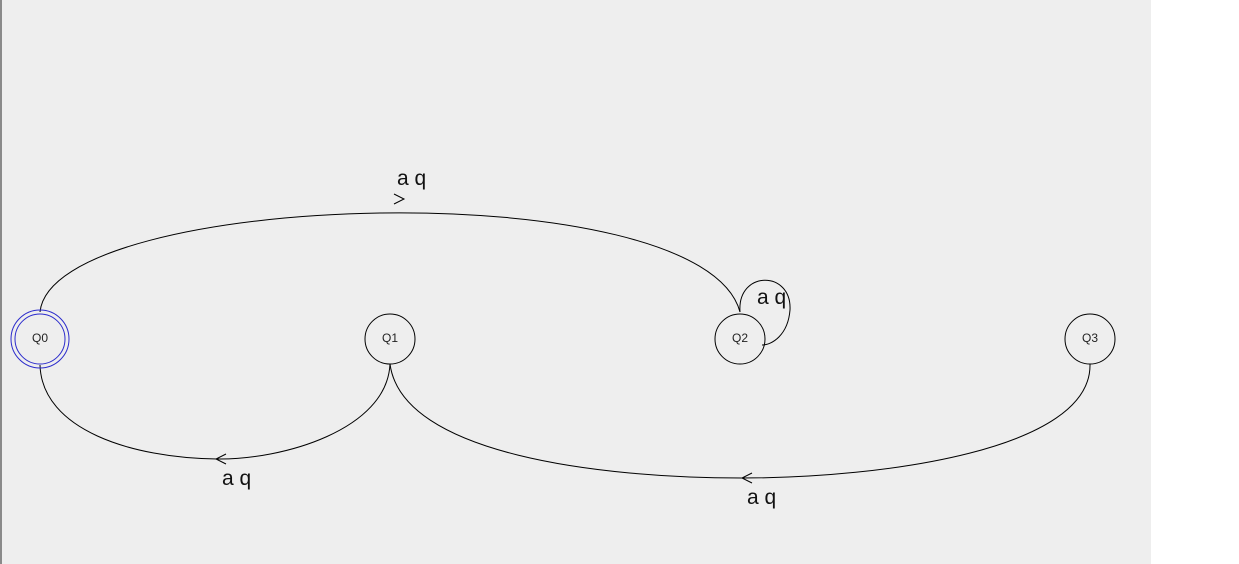  I want to click on state-q3: Q3, so click(1090, 339).